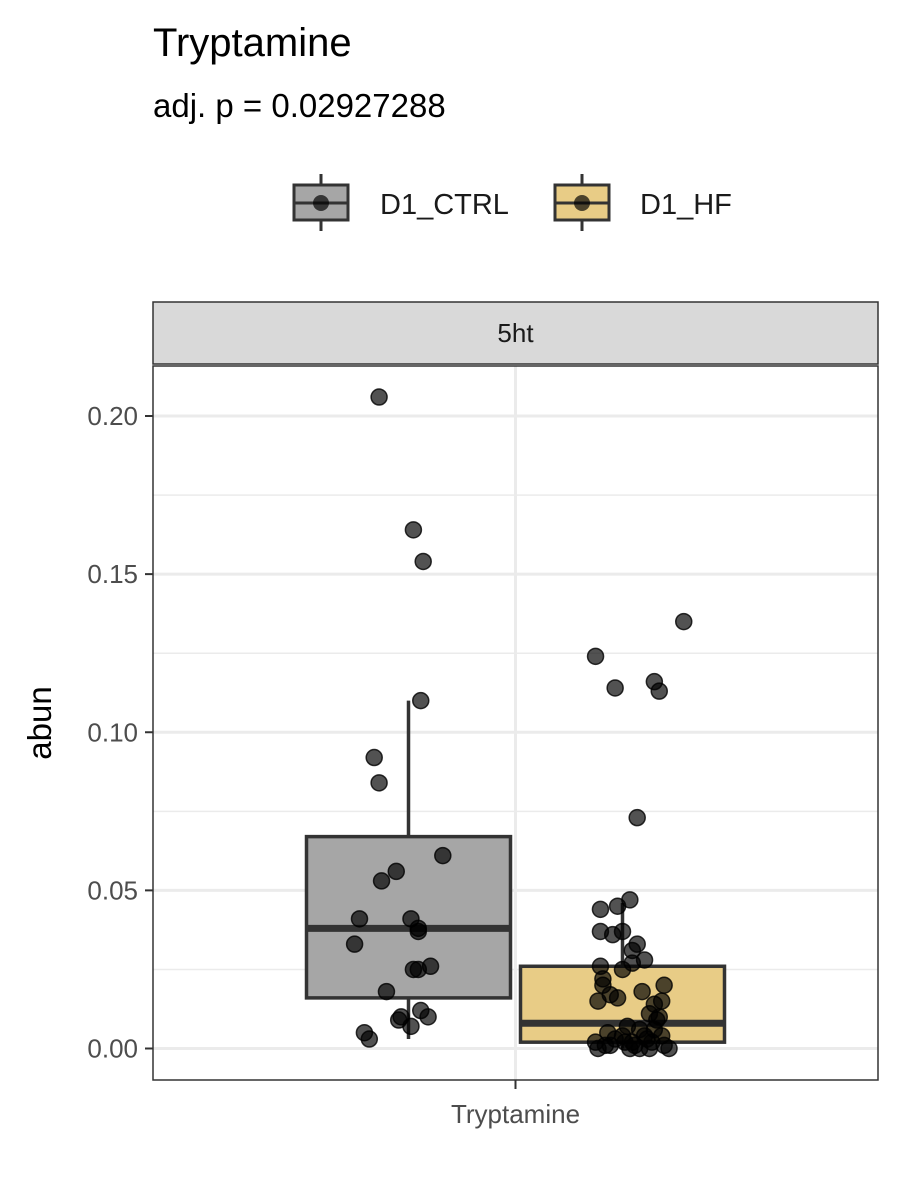  What do you see at coordinates (515, 1114) in the screenshot?
I see `x-tick-label: Tryptamine` at bounding box center [515, 1114].